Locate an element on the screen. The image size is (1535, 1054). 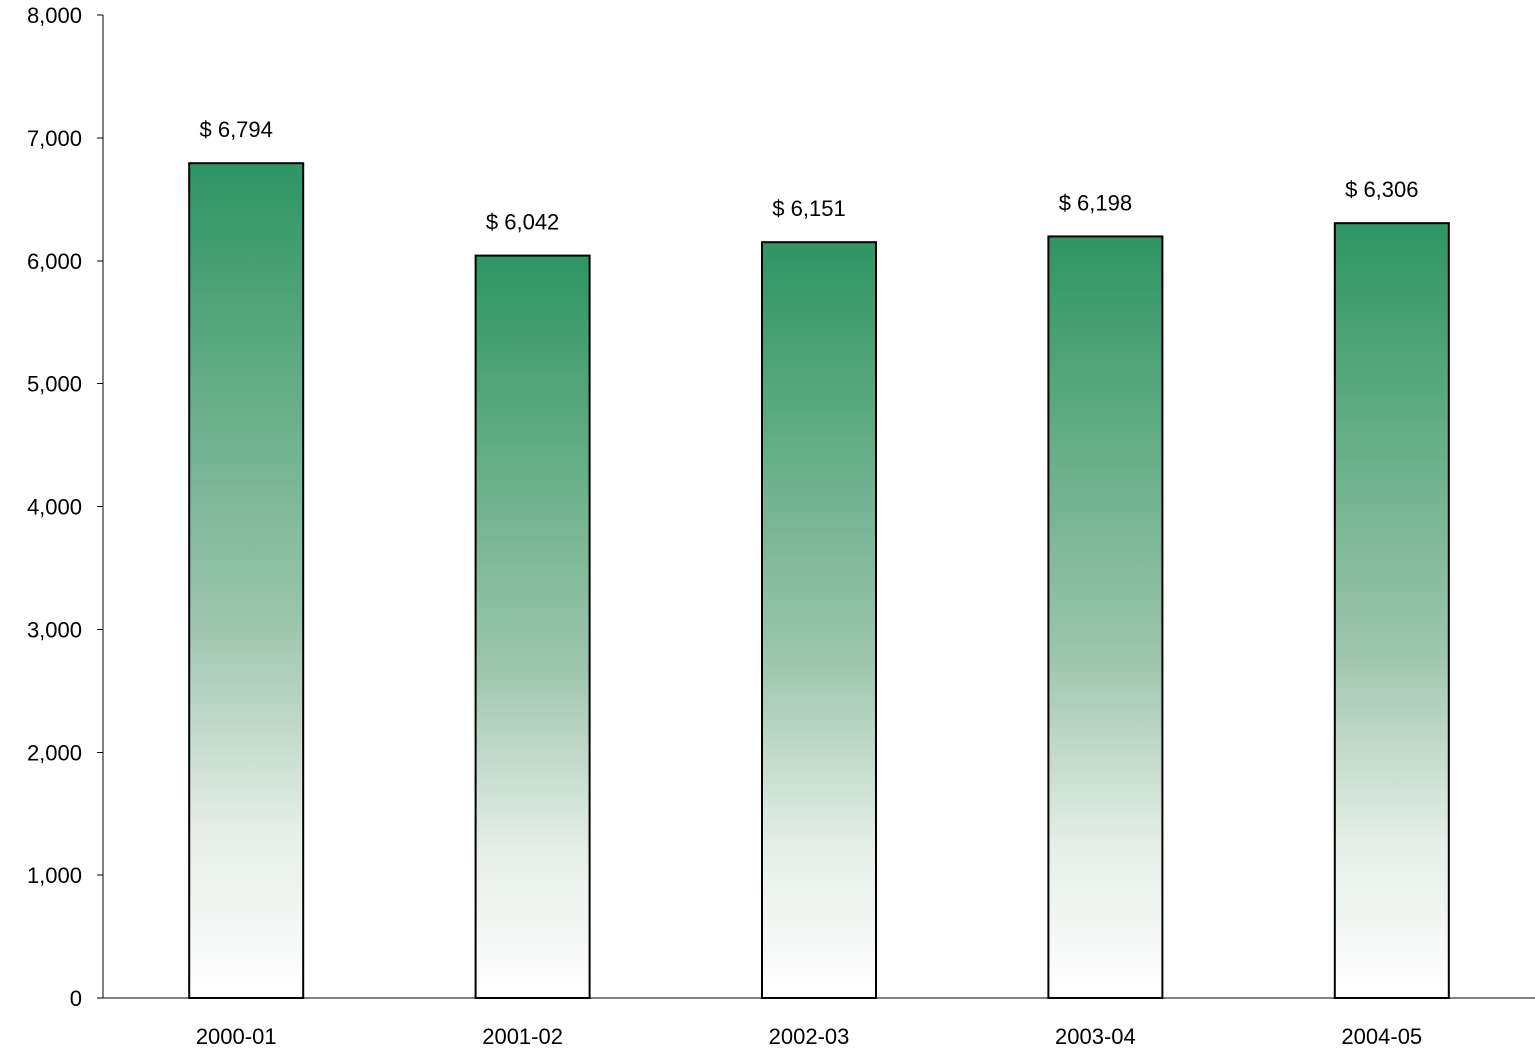
x-tick-label: 2004-05 is located at coordinates (1381, 1036).